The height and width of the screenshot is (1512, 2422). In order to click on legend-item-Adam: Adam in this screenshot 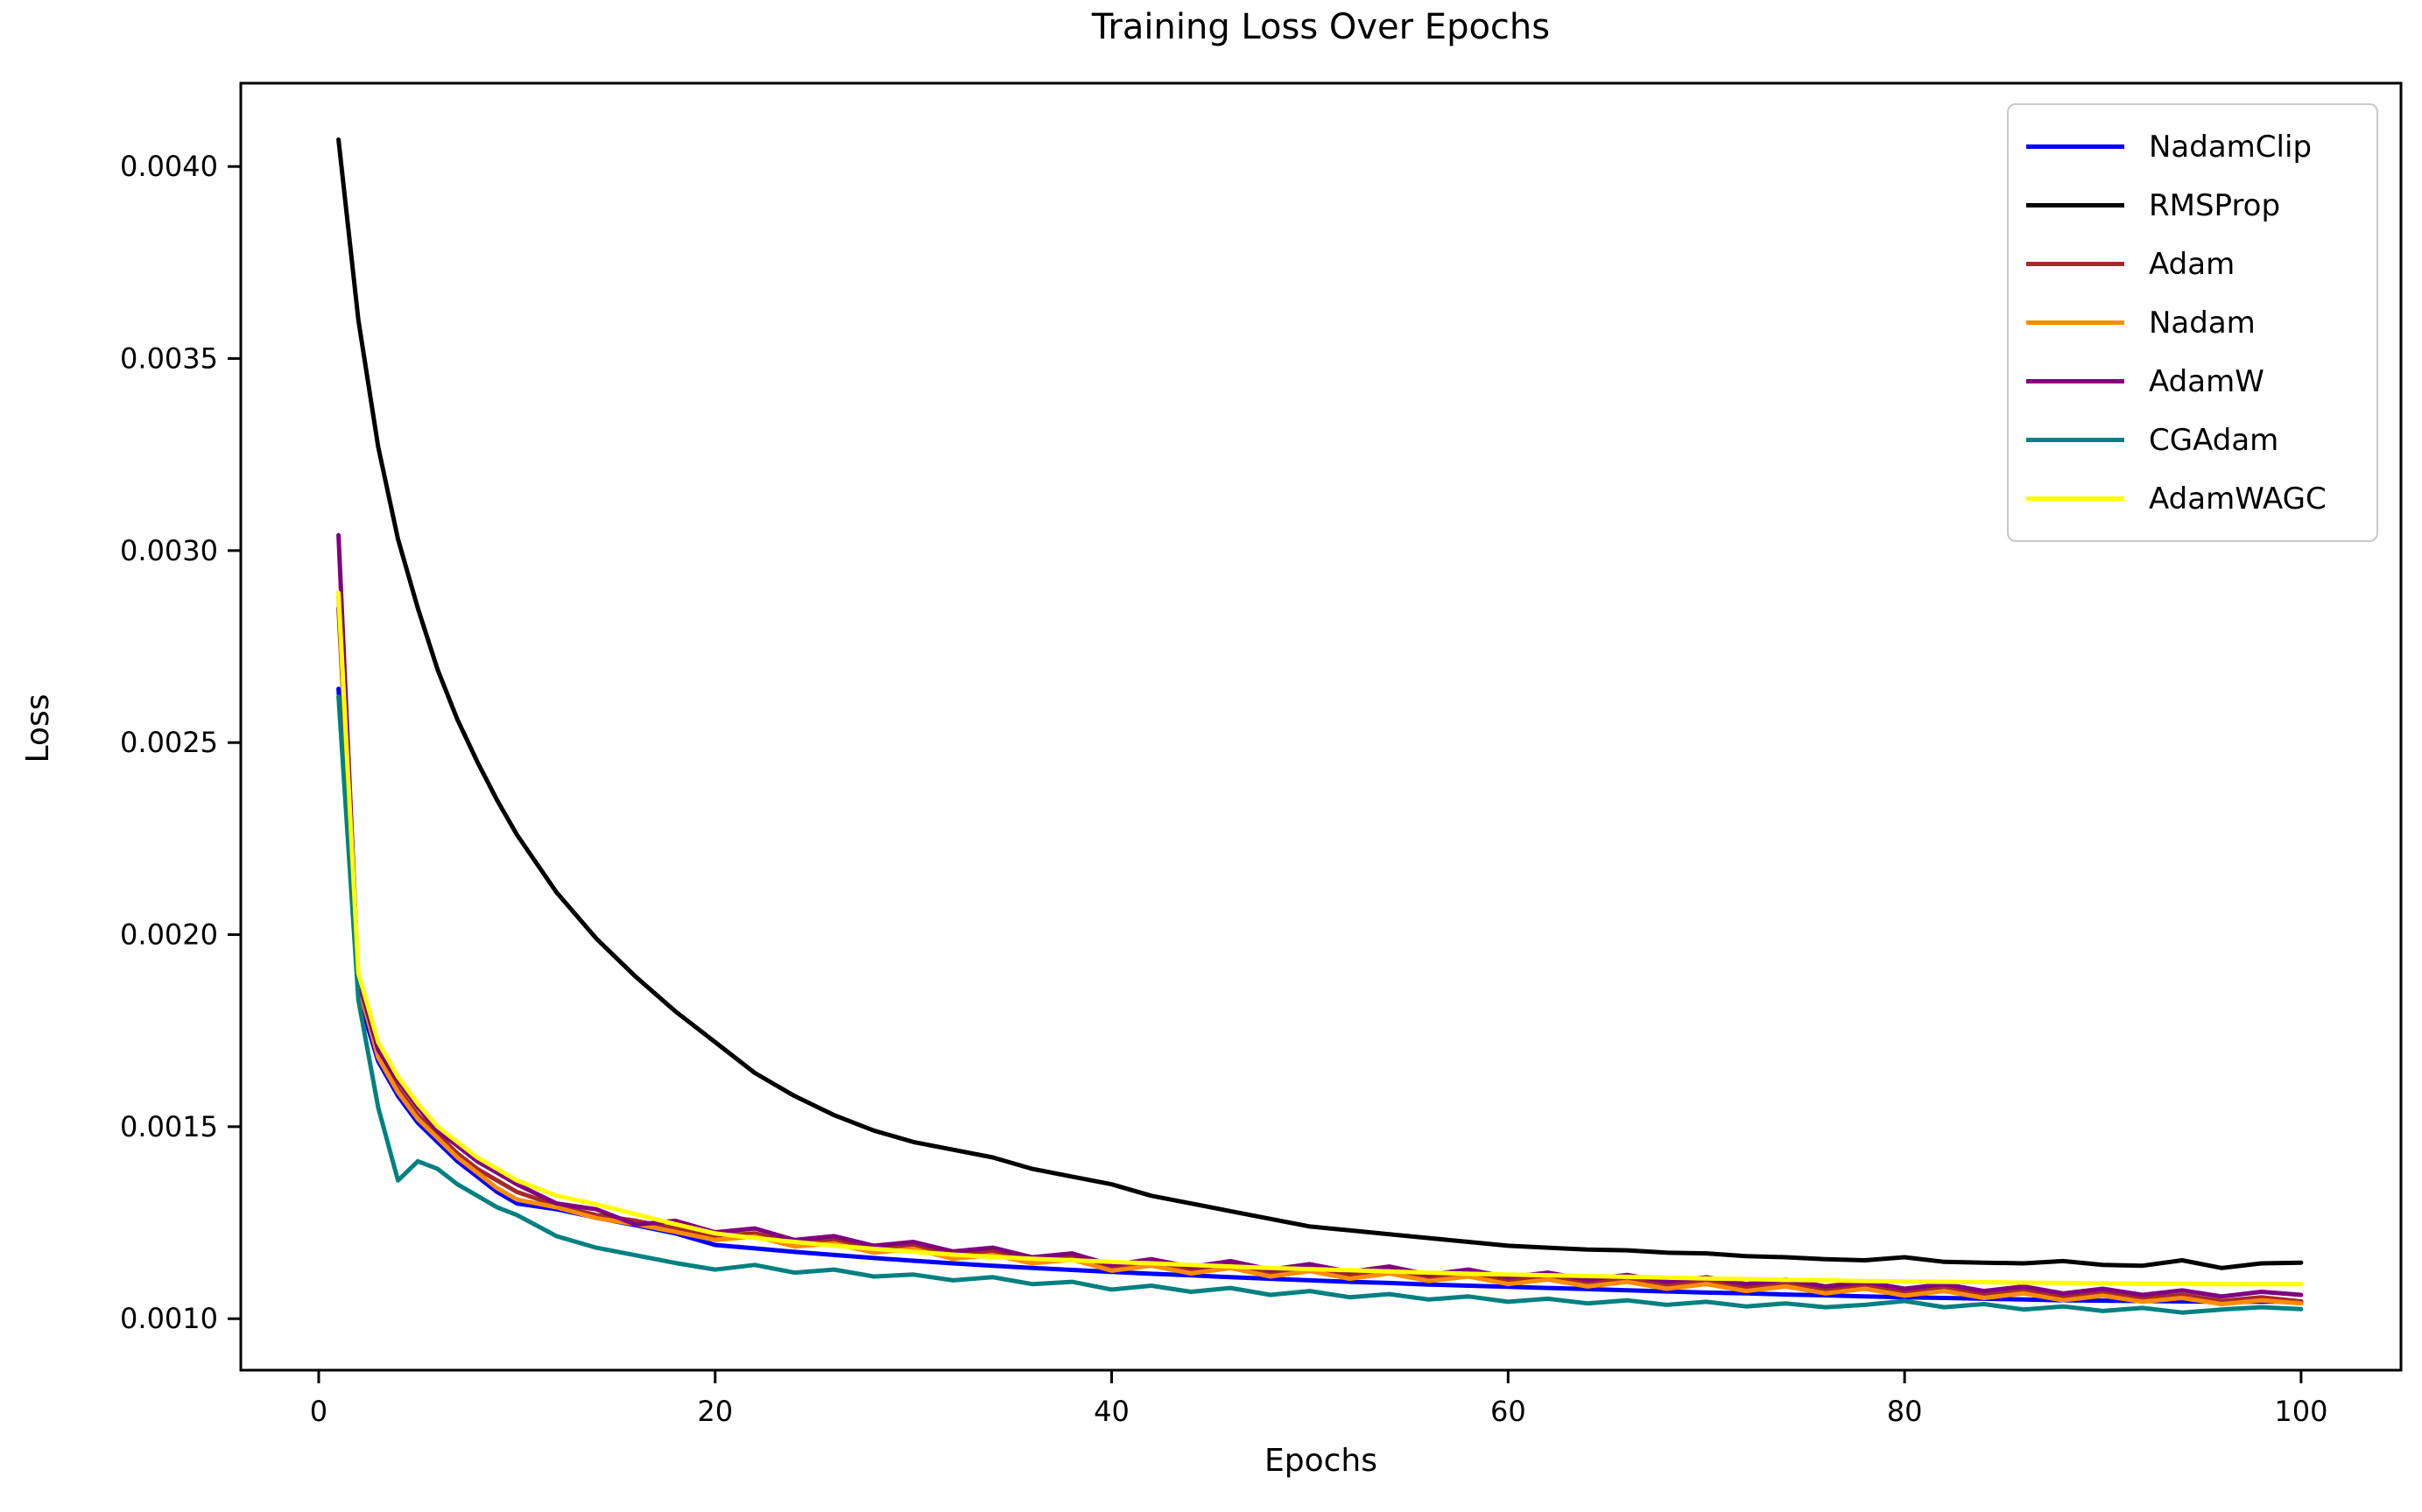, I will do `click(2201, 264)`.